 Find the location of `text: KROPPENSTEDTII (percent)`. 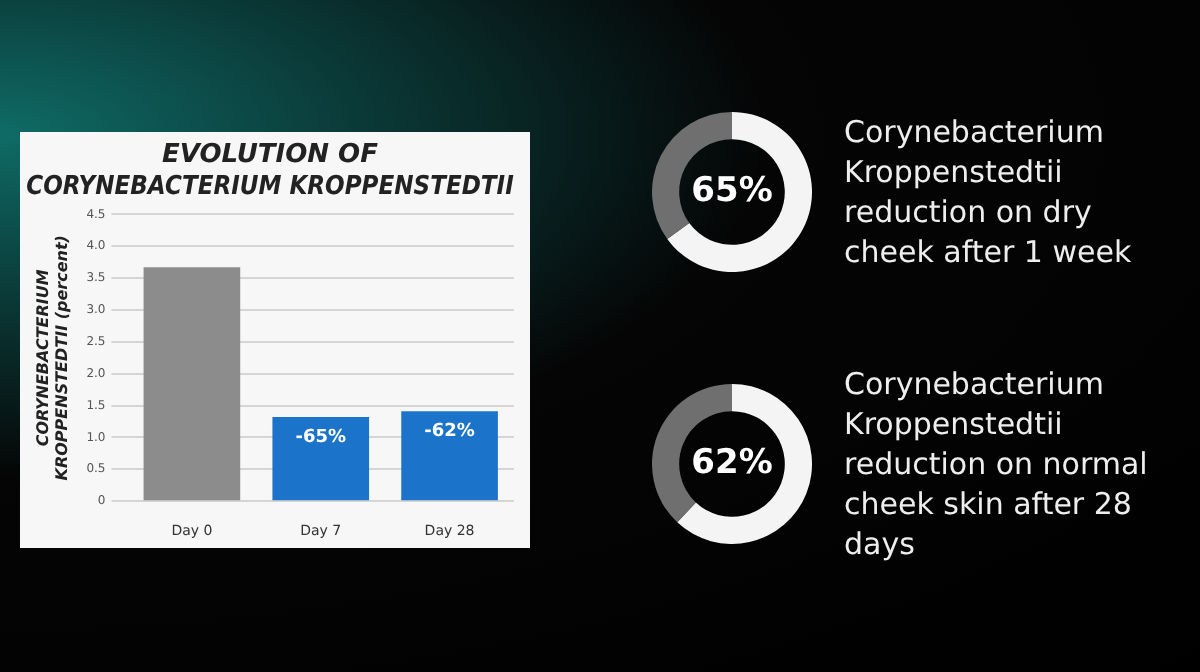

text: KROPPENSTEDTII (percent) is located at coordinates (61, 358).